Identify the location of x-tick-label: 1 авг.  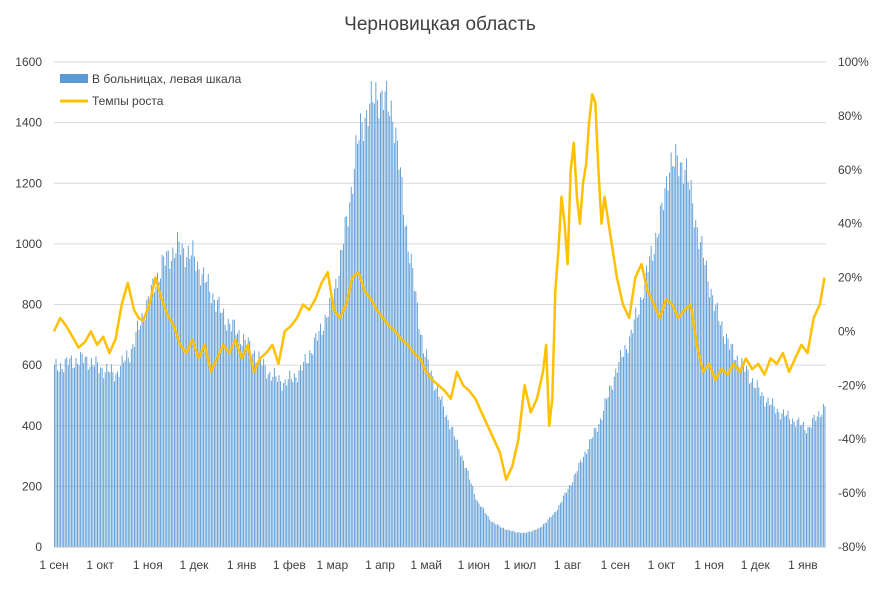
(568, 565).